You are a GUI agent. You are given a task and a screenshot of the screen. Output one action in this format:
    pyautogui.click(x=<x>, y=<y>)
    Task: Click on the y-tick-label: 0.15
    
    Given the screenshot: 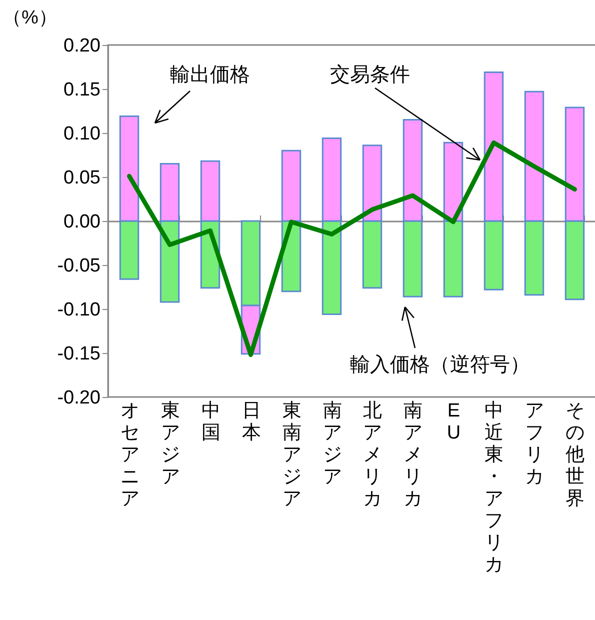 What is the action you would take?
    pyautogui.click(x=82, y=90)
    